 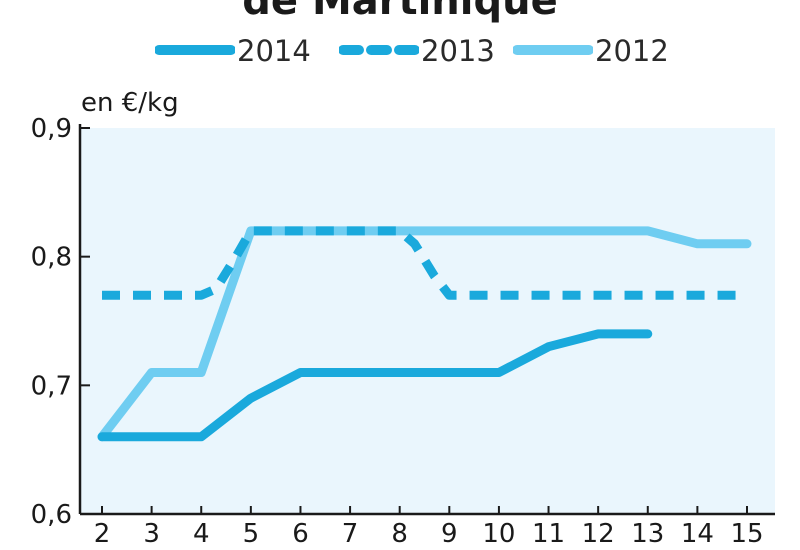 What do you see at coordinates (151, 534) in the screenshot?
I see `x-tick-label: 3` at bounding box center [151, 534].